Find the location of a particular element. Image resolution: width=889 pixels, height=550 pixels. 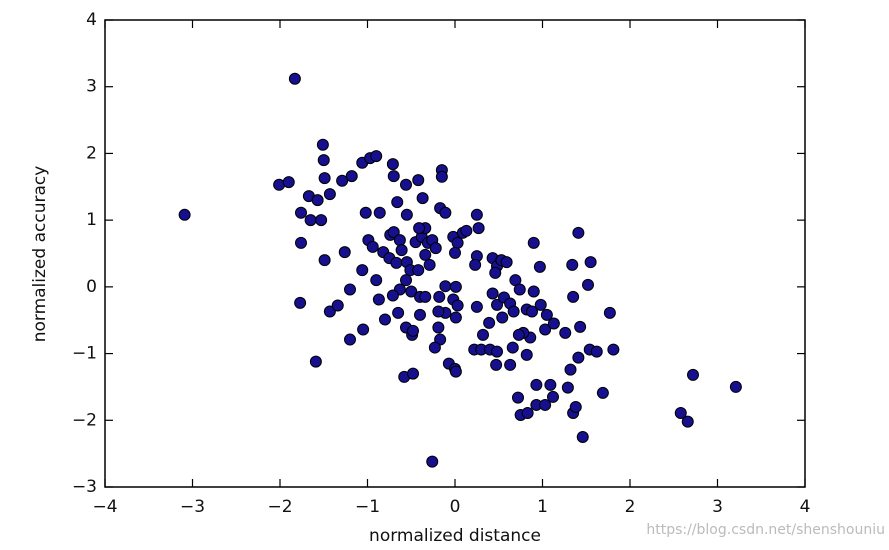

x-tick-label: −3 is located at coordinates (192, 507).